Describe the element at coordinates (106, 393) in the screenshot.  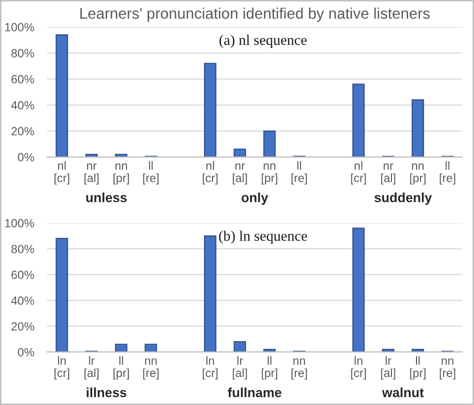
I see `text: illness` at that location.